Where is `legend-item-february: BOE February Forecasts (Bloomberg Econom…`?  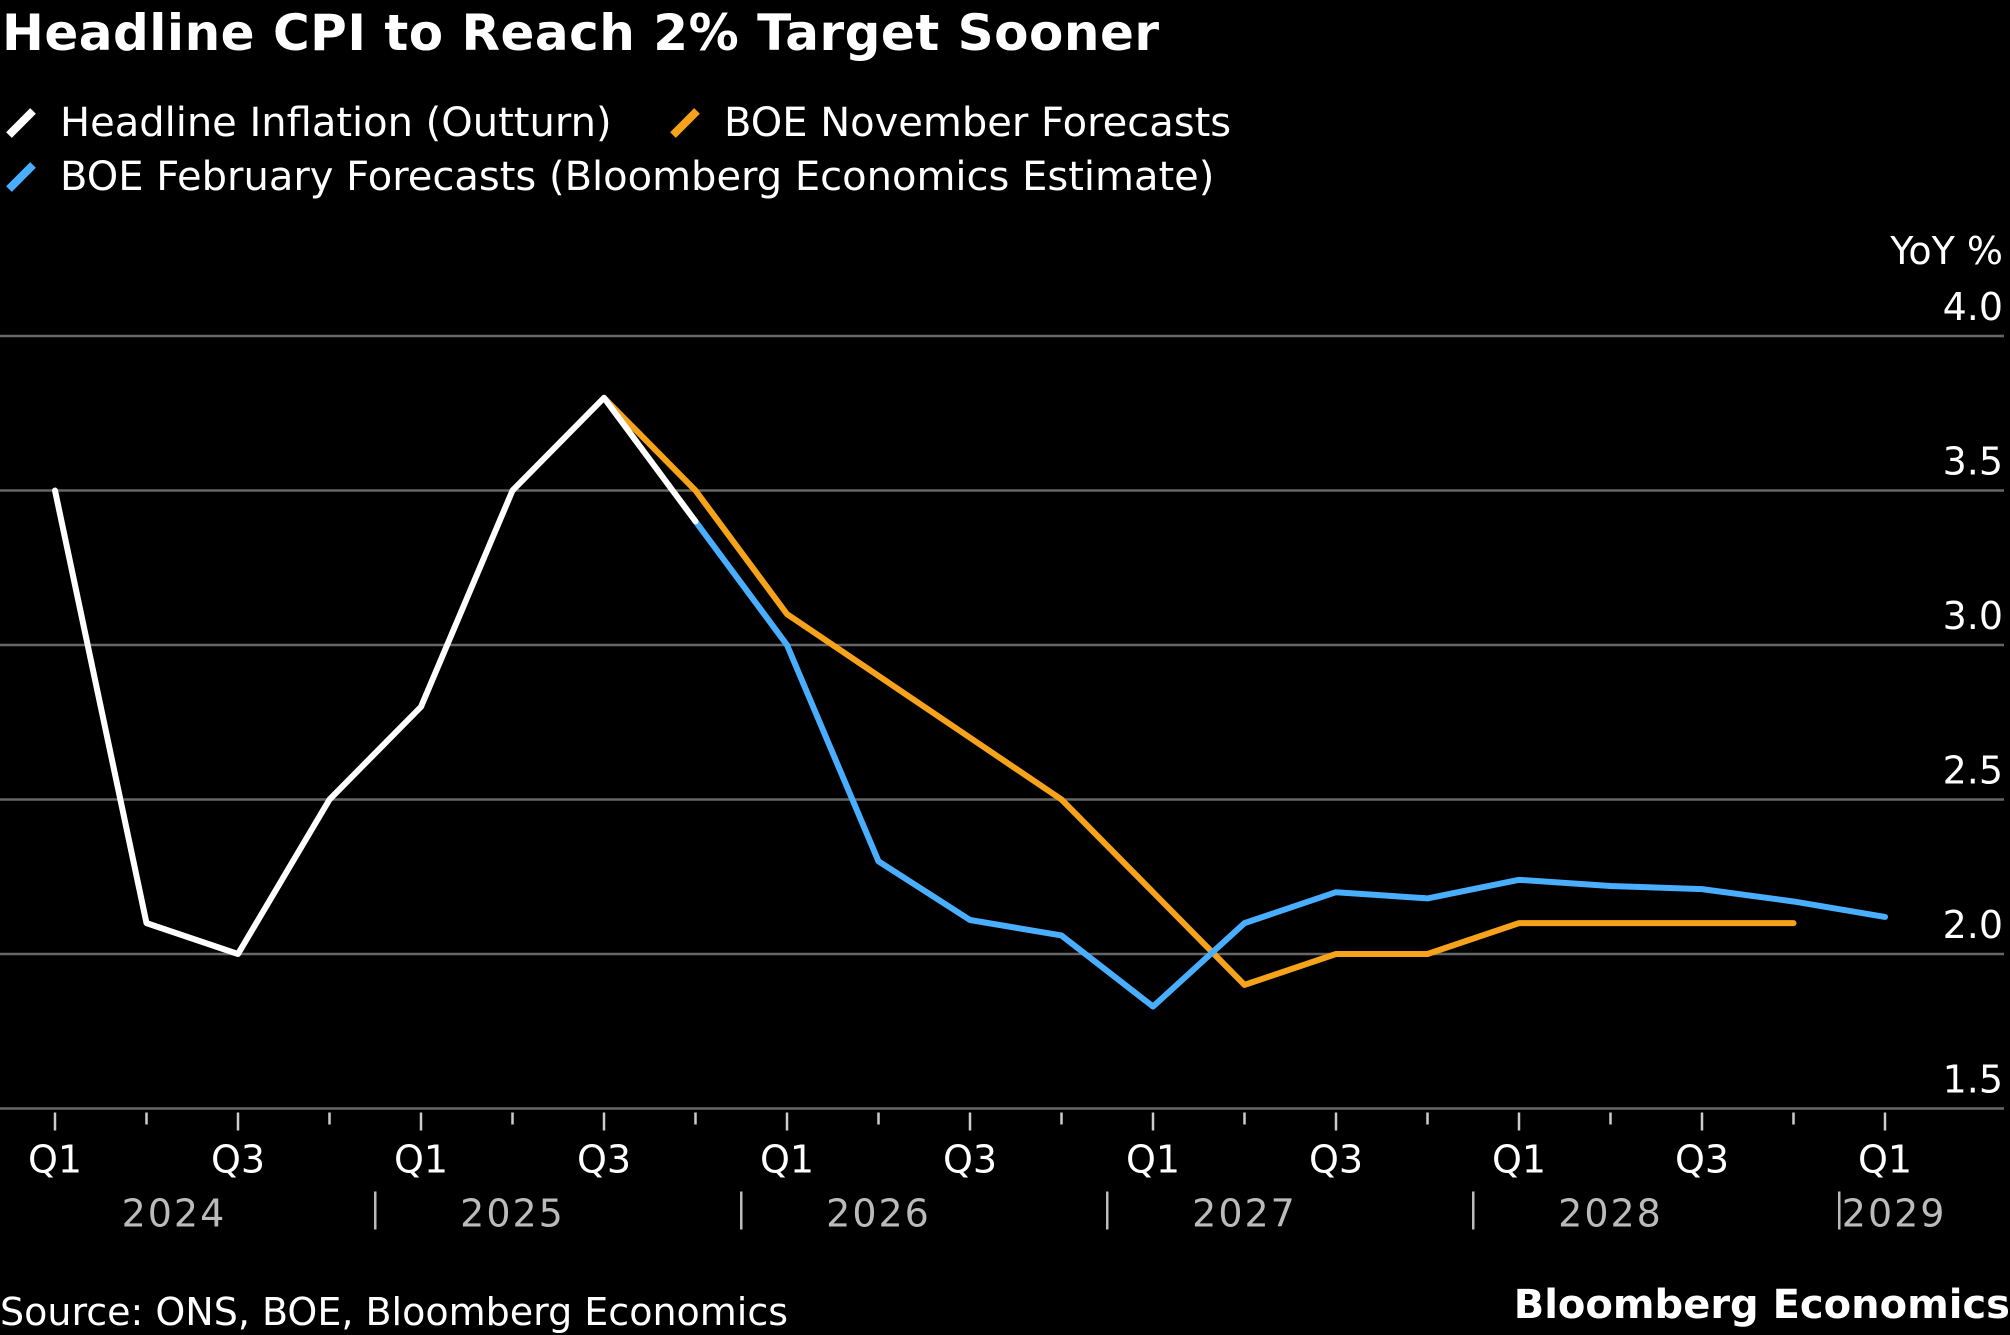 legend-item-february: BOE February Forecasts (Bloomberg Econom… is located at coordinates (609, 177).